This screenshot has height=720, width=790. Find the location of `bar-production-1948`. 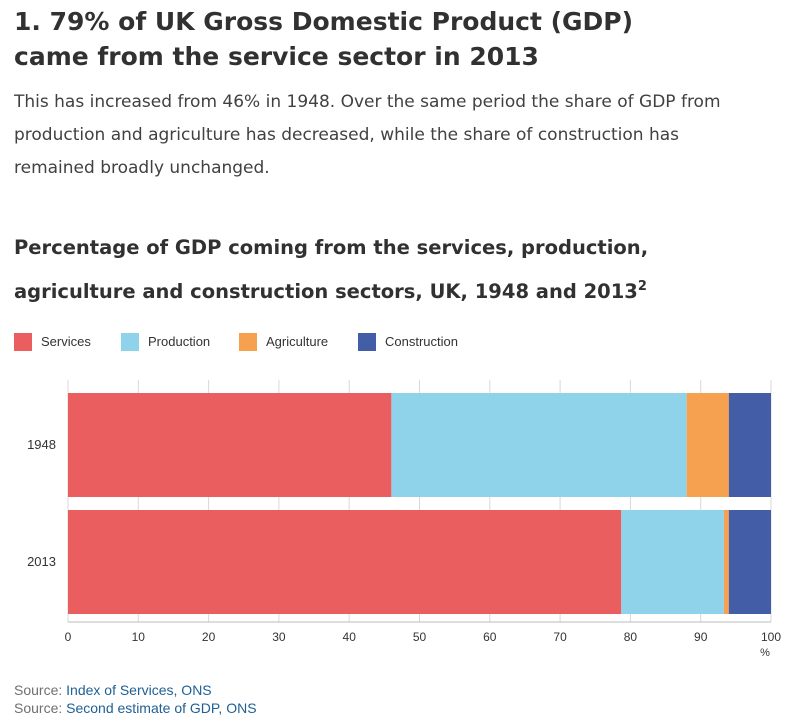

bar-production-1948 is located at coordinates (539, 445).